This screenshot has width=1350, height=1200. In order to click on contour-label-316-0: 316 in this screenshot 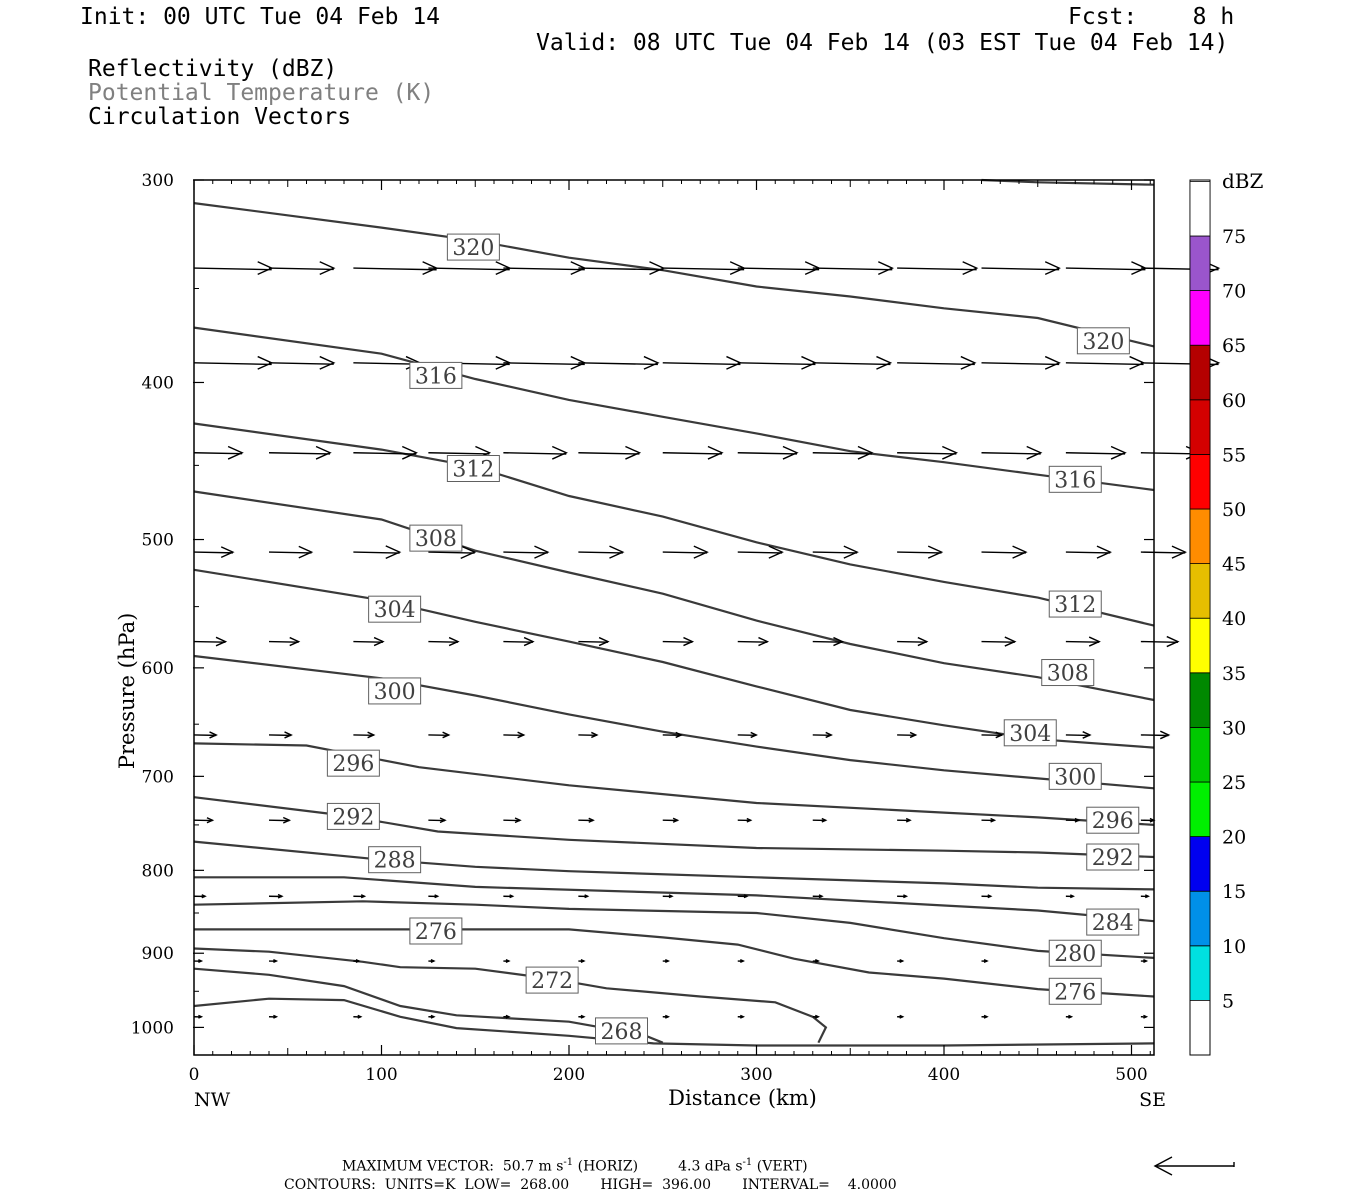, I will do `click(436, 375)`.